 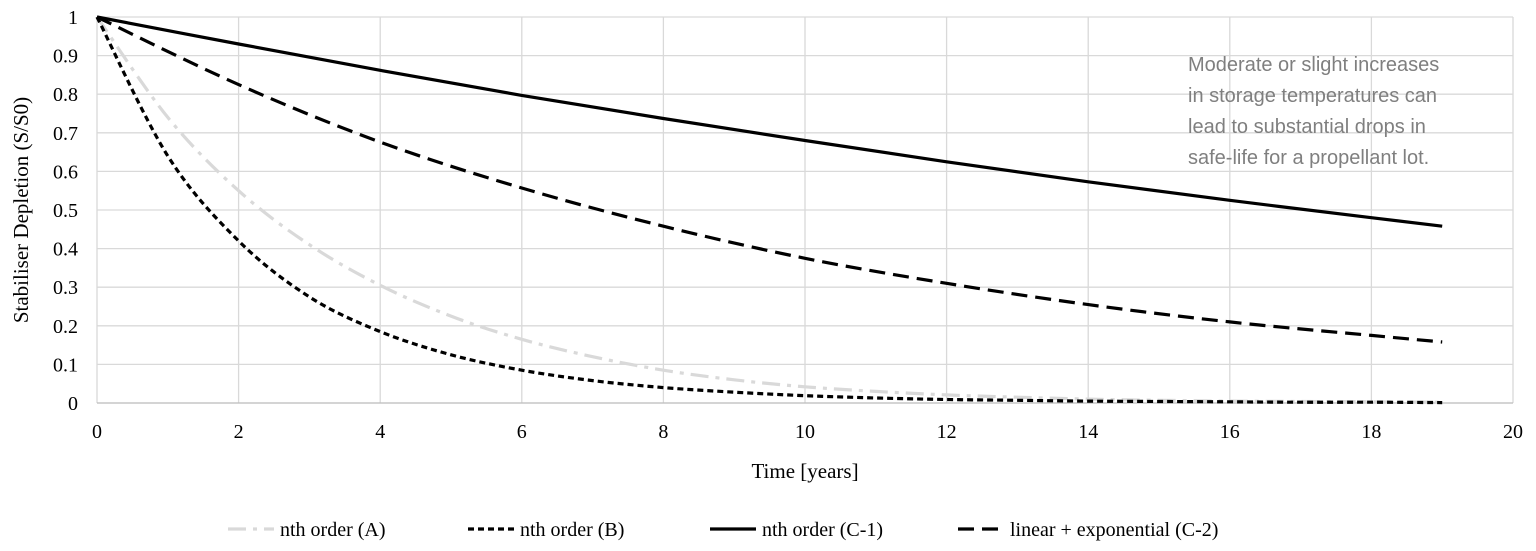 What do you see at coordinates (1308, 158) in the screenshot?
I see `annotation-line: safe-life for a propellant lot.` at bounding box center [1308, 158].